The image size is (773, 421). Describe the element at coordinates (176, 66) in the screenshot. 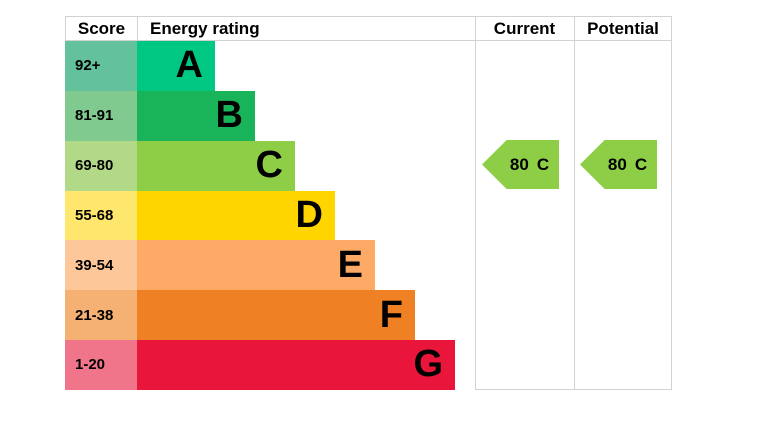

I see `rating-bar-a: A` at that location.